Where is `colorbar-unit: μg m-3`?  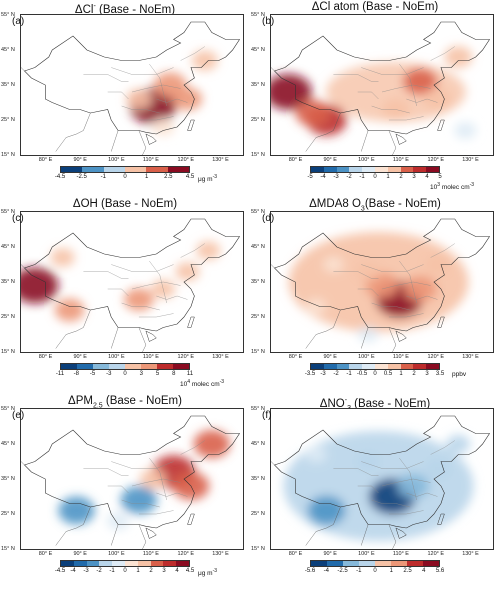 colorbar-unit: μg m-3 is located at coordinates (207, 178).